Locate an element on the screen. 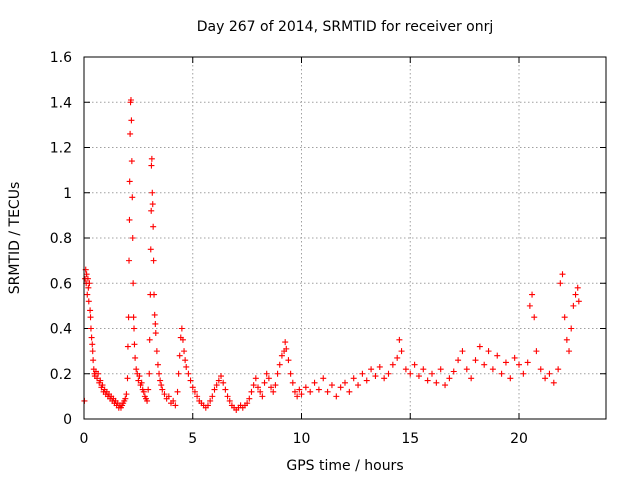  x-tick-label: 15 is located at coordinates (410, 439).